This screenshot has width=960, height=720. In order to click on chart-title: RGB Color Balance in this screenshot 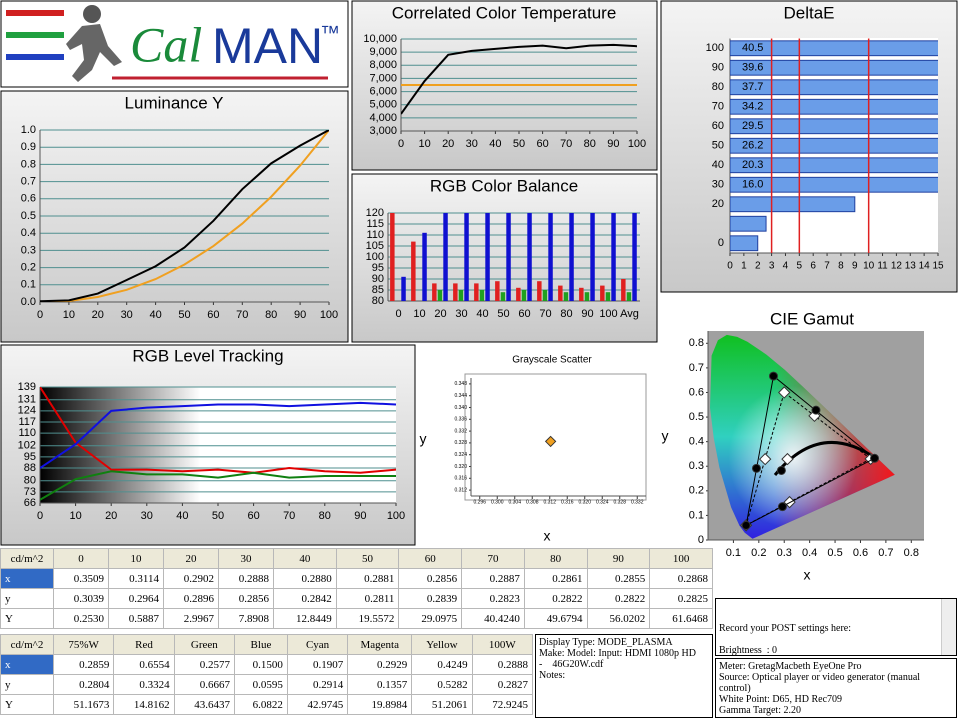, I will do `click(504, 185)`.